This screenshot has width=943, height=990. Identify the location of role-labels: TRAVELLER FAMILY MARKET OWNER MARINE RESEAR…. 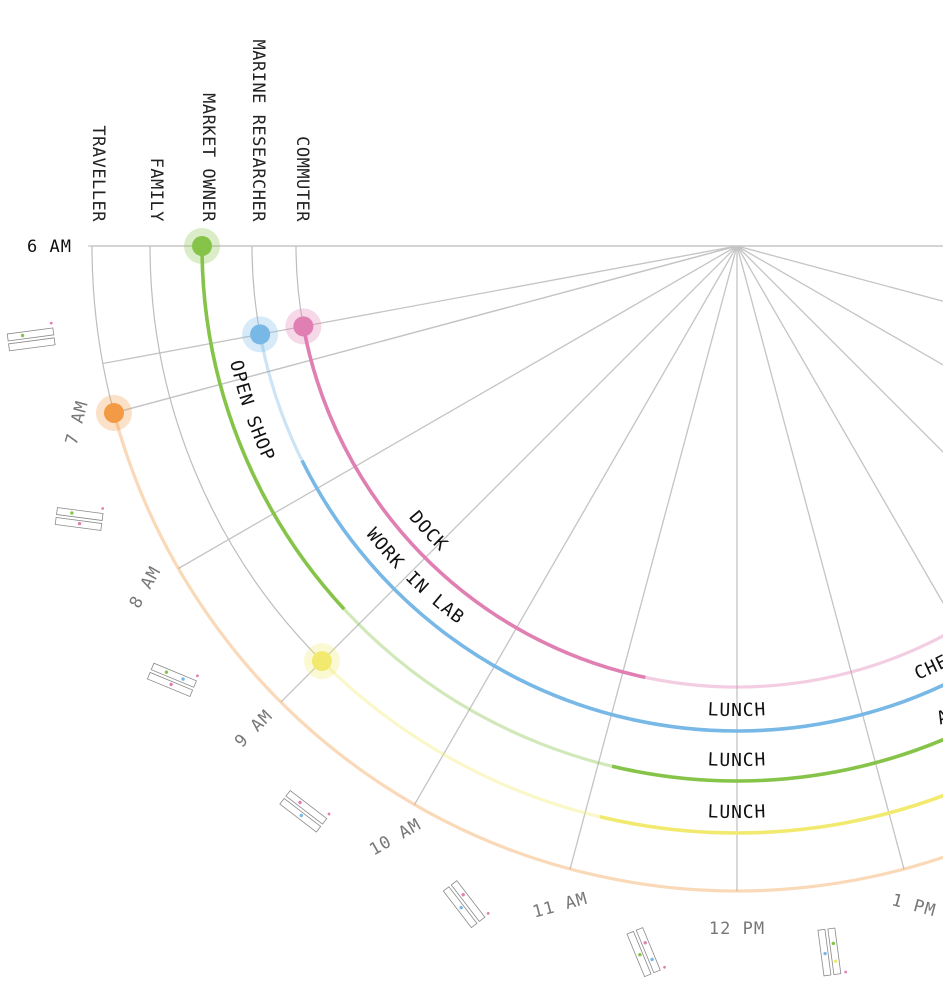
(200, 131).